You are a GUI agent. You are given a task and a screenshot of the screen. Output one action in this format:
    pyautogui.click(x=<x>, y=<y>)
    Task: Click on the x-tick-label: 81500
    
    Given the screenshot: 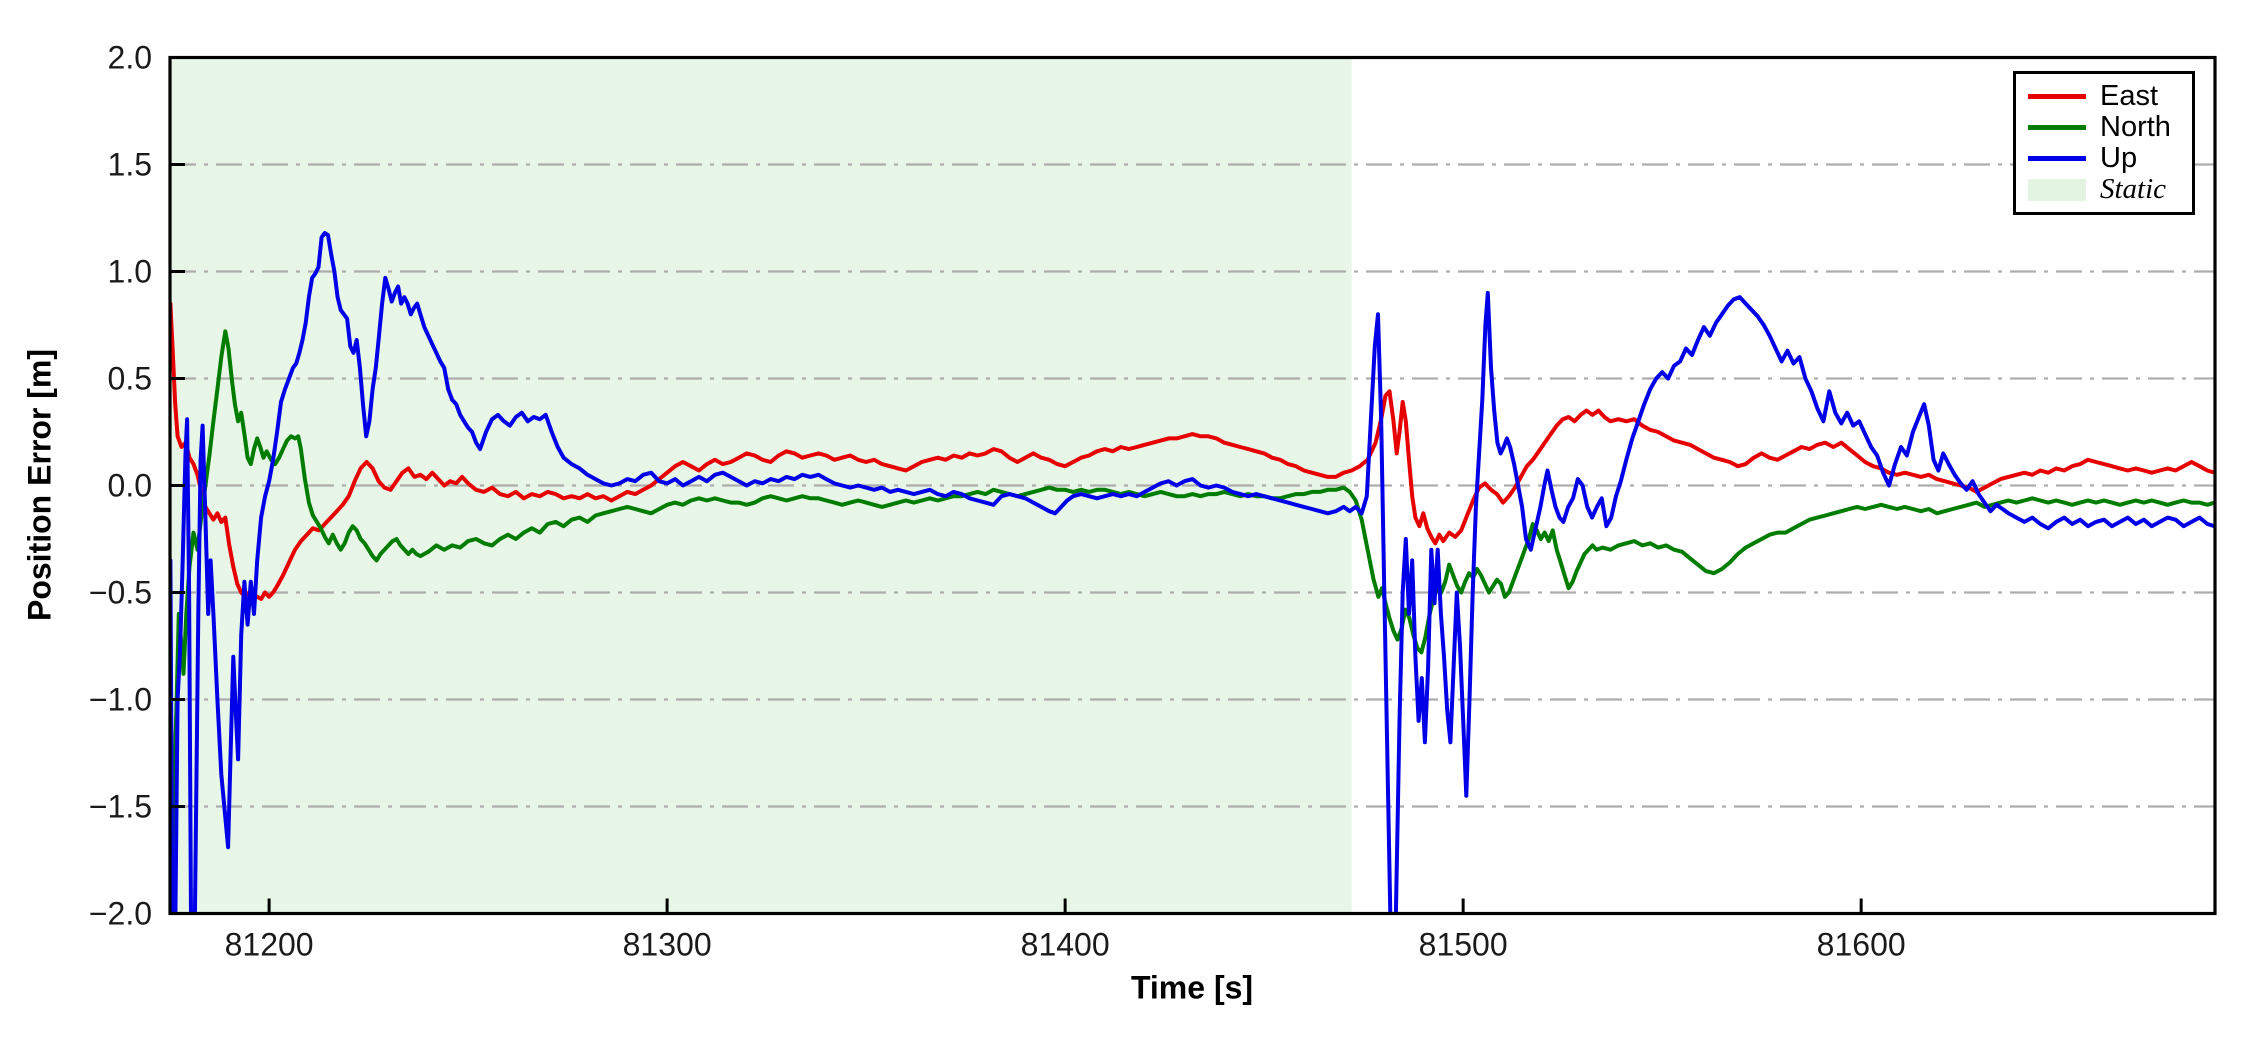 What is the action you would take?
    pyautogui.click(x=1463, y=945)
    